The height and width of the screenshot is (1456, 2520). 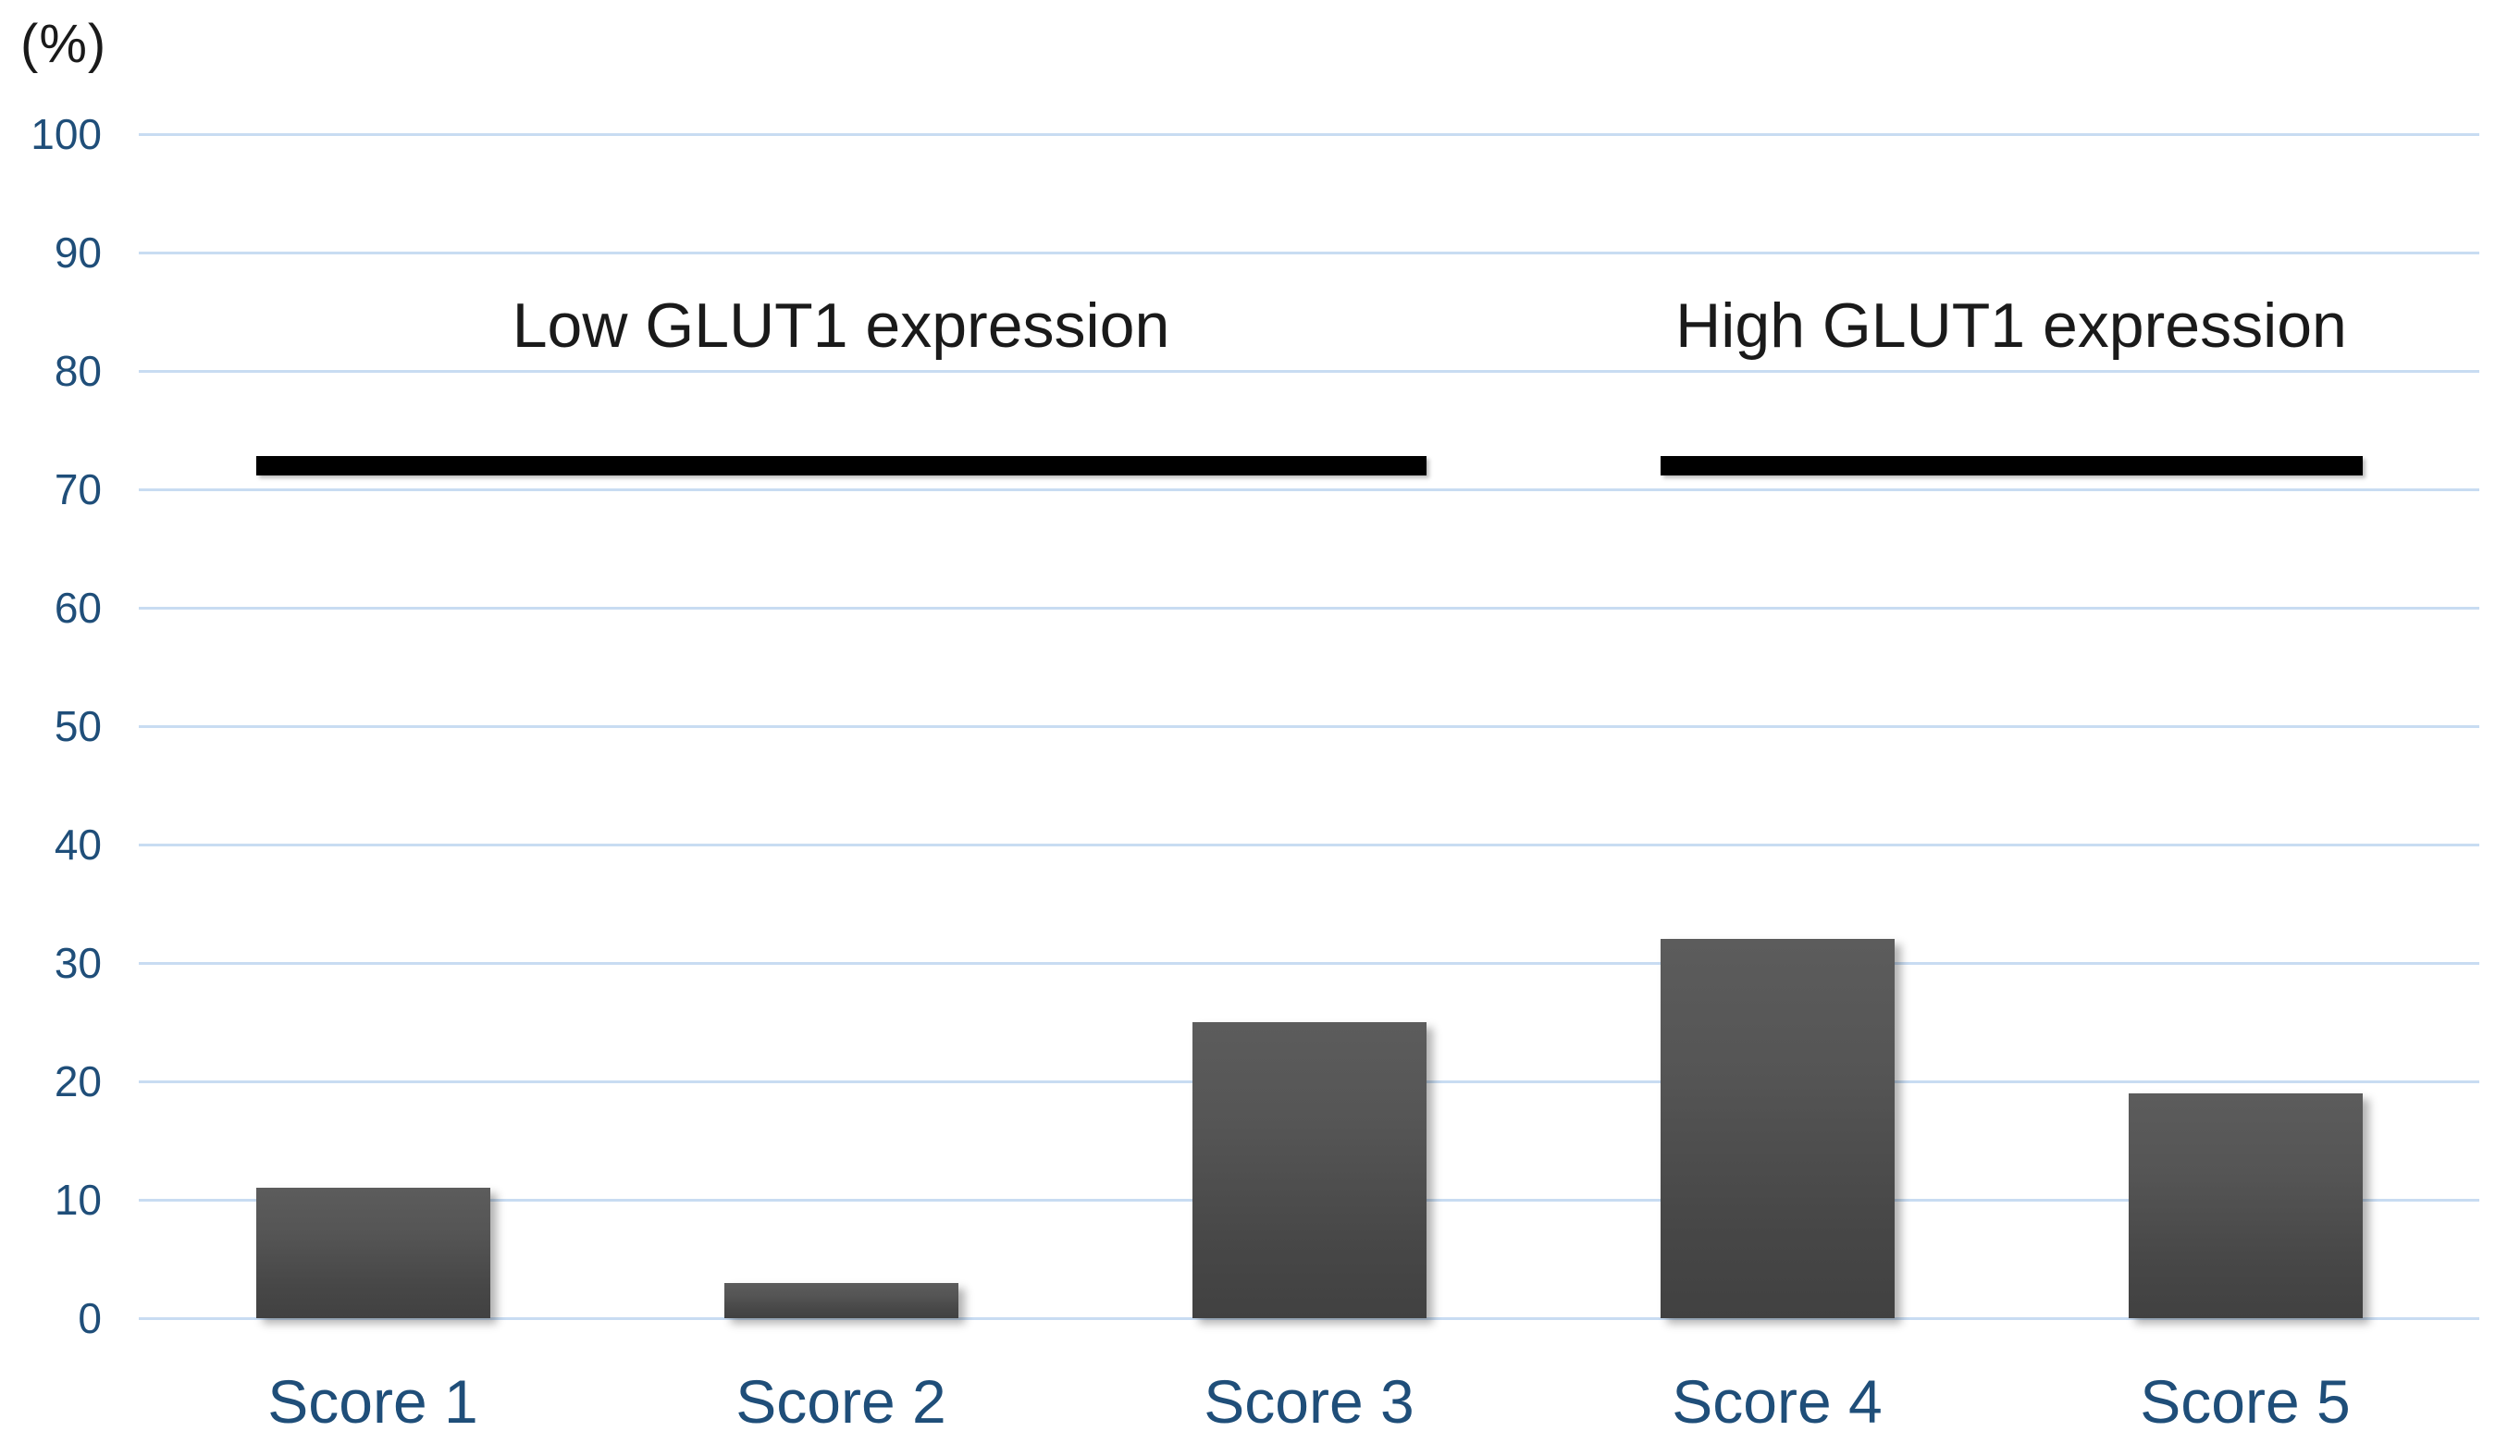 I want to click on x-category-label: Score 4, so click(x=1777, y=1401).